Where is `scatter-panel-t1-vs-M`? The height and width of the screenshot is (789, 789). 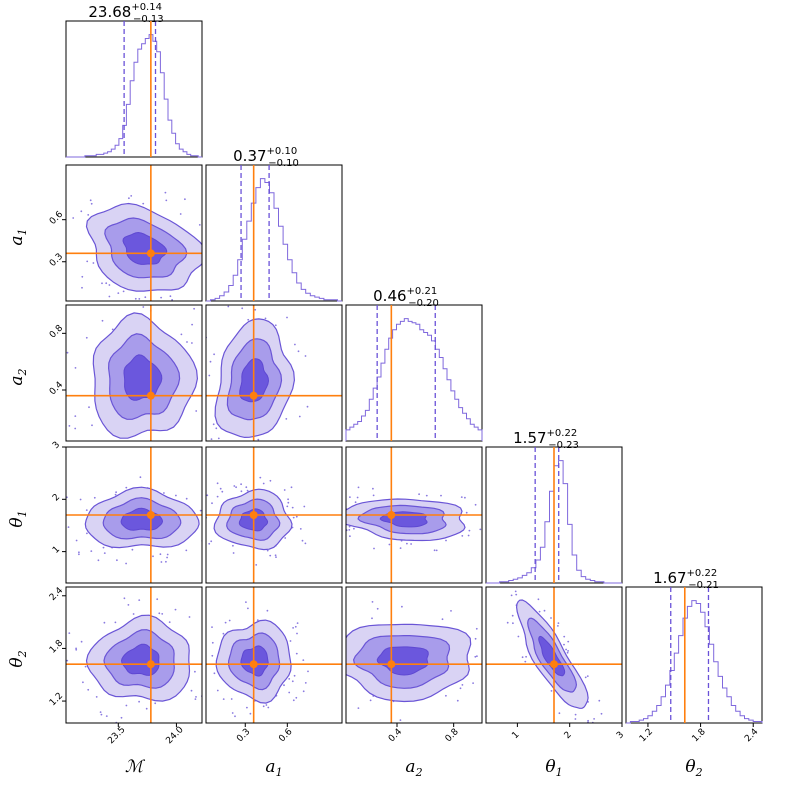 scatter-panel-t1-vs-M is located at coordinates (132, 515).